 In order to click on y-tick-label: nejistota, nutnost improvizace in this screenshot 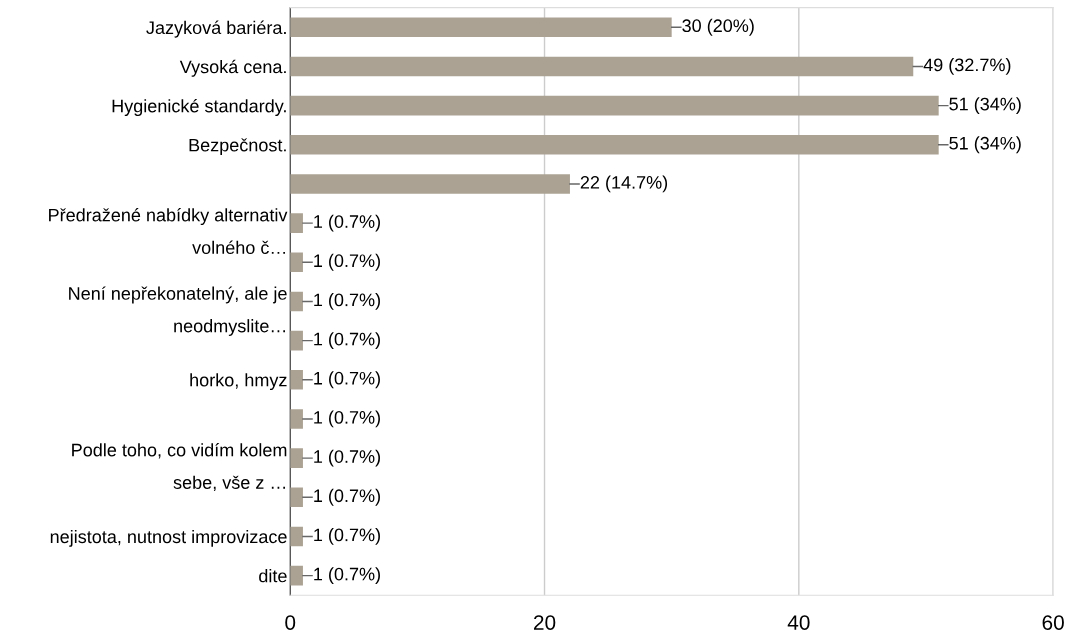, I will do `click(168, 538)`.